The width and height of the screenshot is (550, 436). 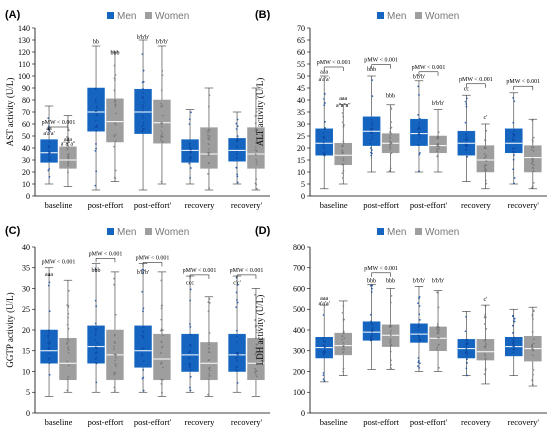 I want to click on legend-label-men: Men, so click(x=126, y=232).